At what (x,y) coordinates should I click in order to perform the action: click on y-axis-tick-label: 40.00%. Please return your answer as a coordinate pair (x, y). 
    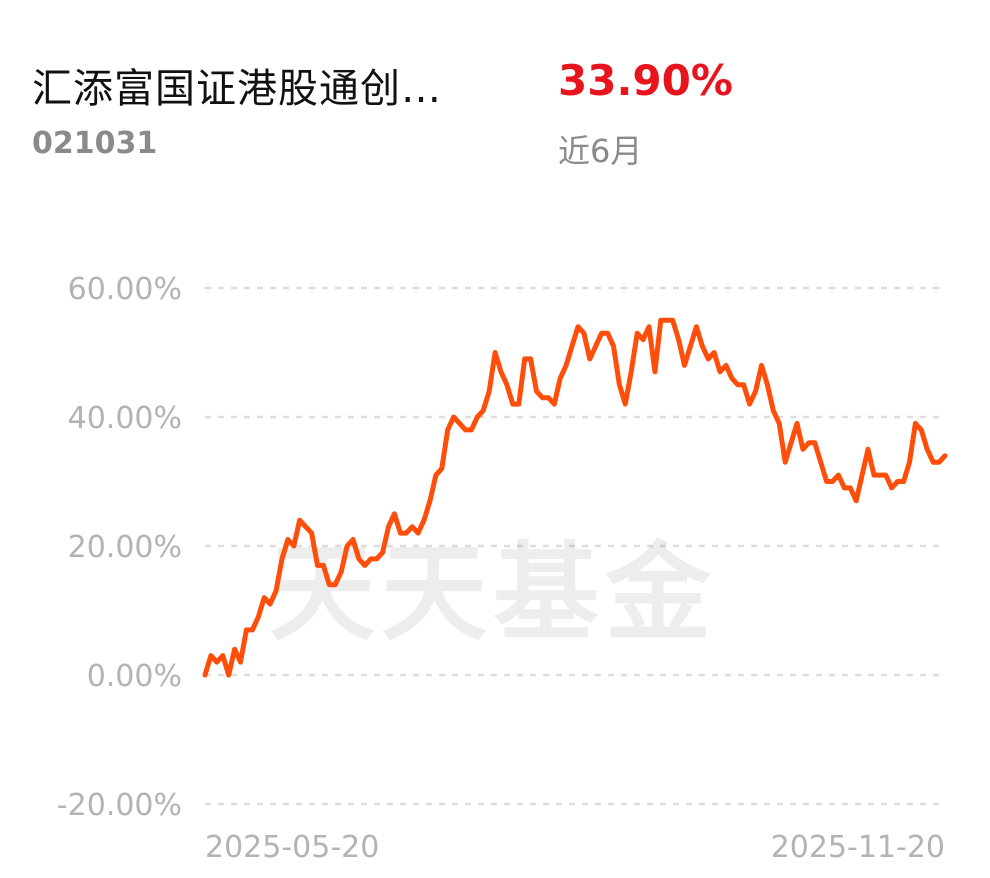
    Looking at the image, I should click on (125, 418).